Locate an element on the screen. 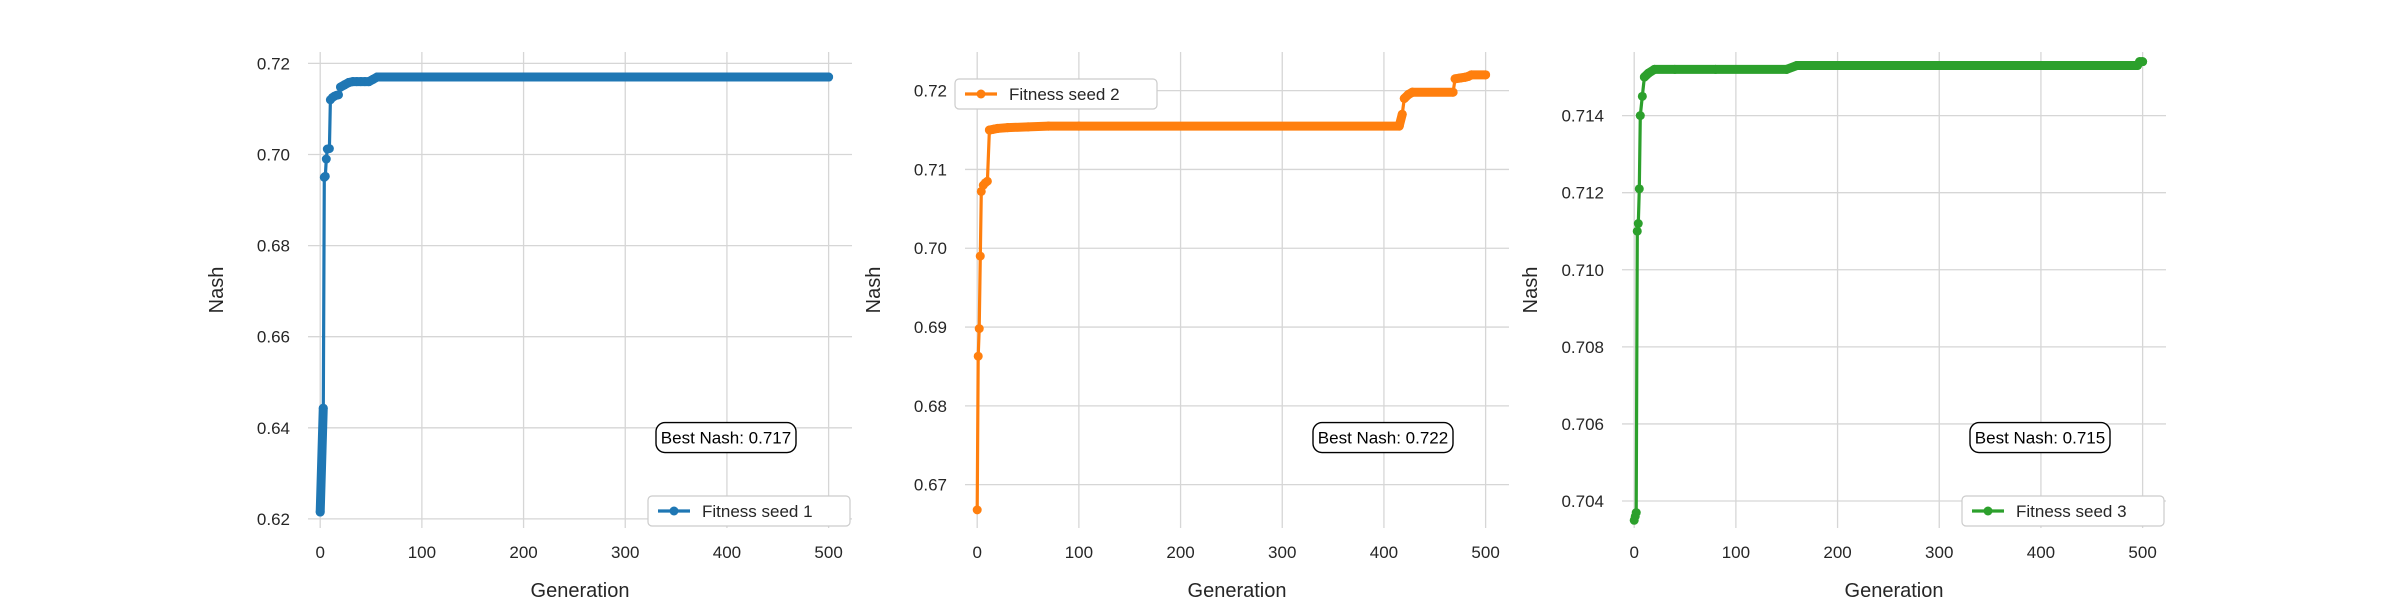  y-tick-label: 0.712 is located at coordinates (1582, 193).